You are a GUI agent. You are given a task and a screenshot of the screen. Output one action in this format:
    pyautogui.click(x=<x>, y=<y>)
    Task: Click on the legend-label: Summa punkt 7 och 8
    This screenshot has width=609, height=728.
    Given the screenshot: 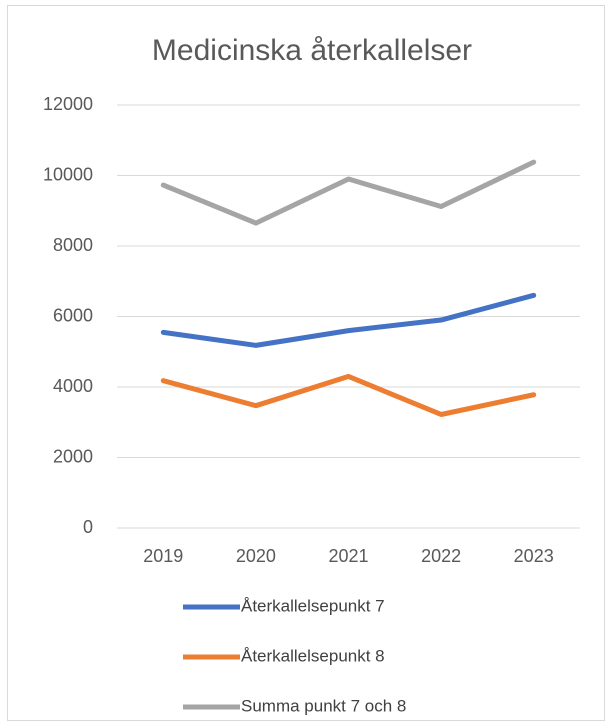 What is the action you would take?
    pyautogui.click(x=323, y=705)
    